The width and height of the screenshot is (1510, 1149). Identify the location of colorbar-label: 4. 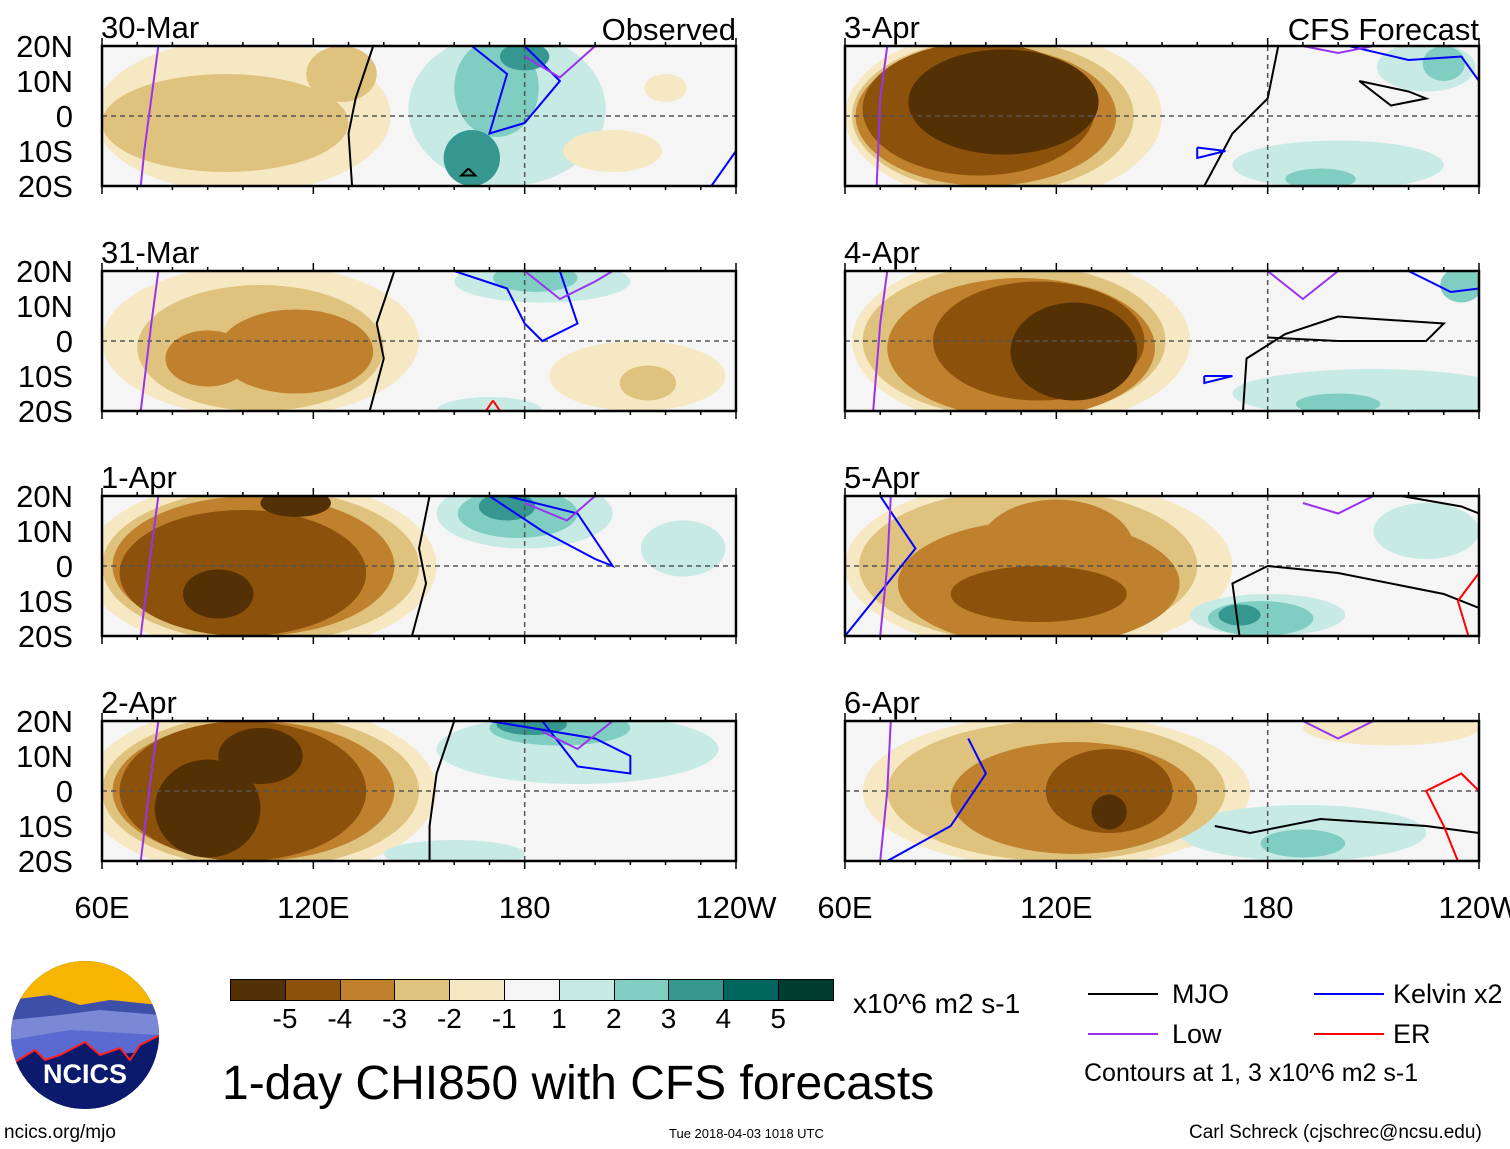
(723, 1018).